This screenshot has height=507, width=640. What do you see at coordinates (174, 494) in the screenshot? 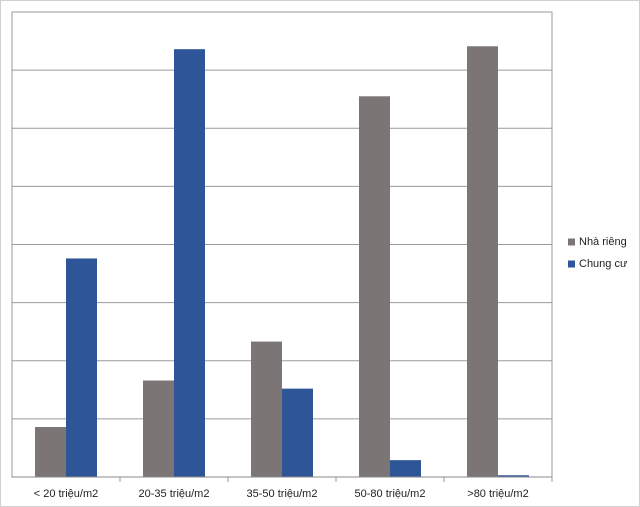
I see `x-tick-label: 20-35 triệu/m2` at bounding box center [174, 494].